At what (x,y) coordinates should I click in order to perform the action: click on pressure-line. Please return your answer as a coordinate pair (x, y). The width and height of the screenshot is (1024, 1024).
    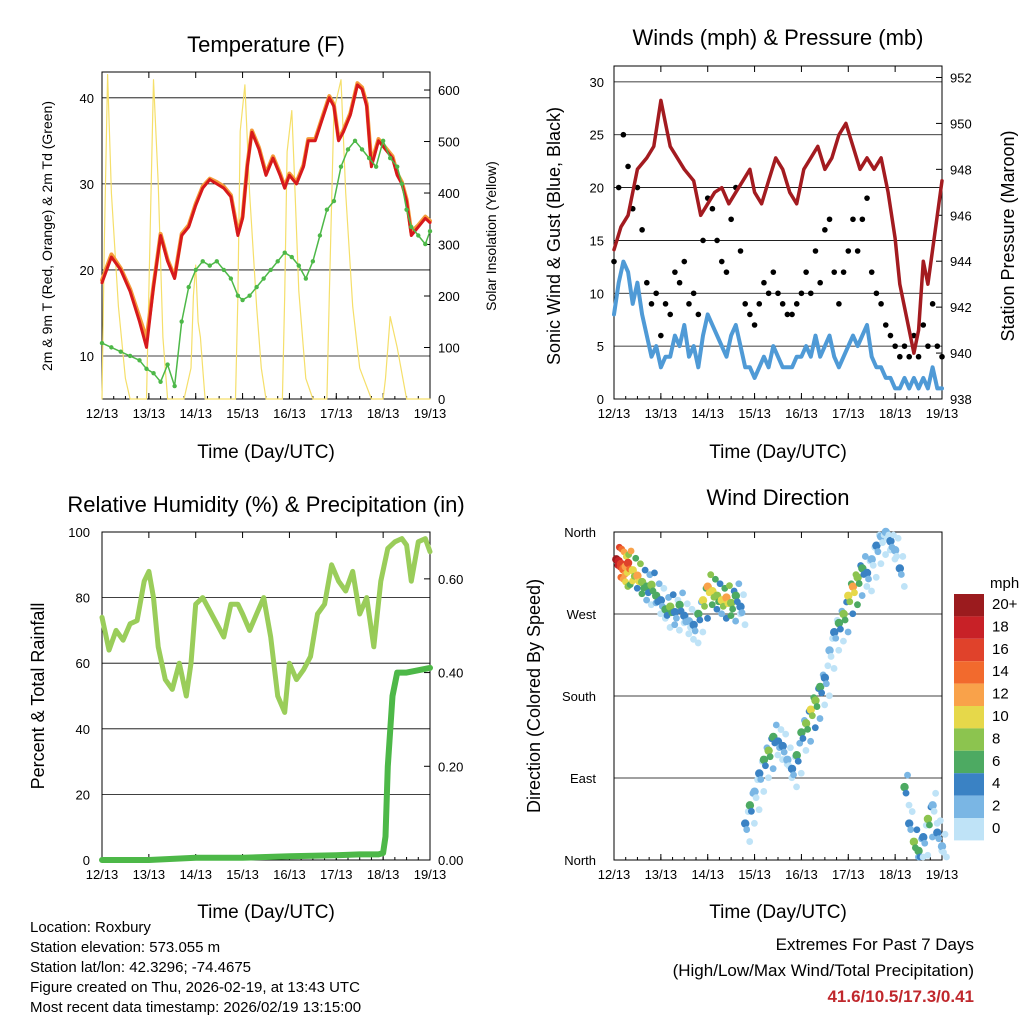
    Looking at the image, I should click on (778, 226).